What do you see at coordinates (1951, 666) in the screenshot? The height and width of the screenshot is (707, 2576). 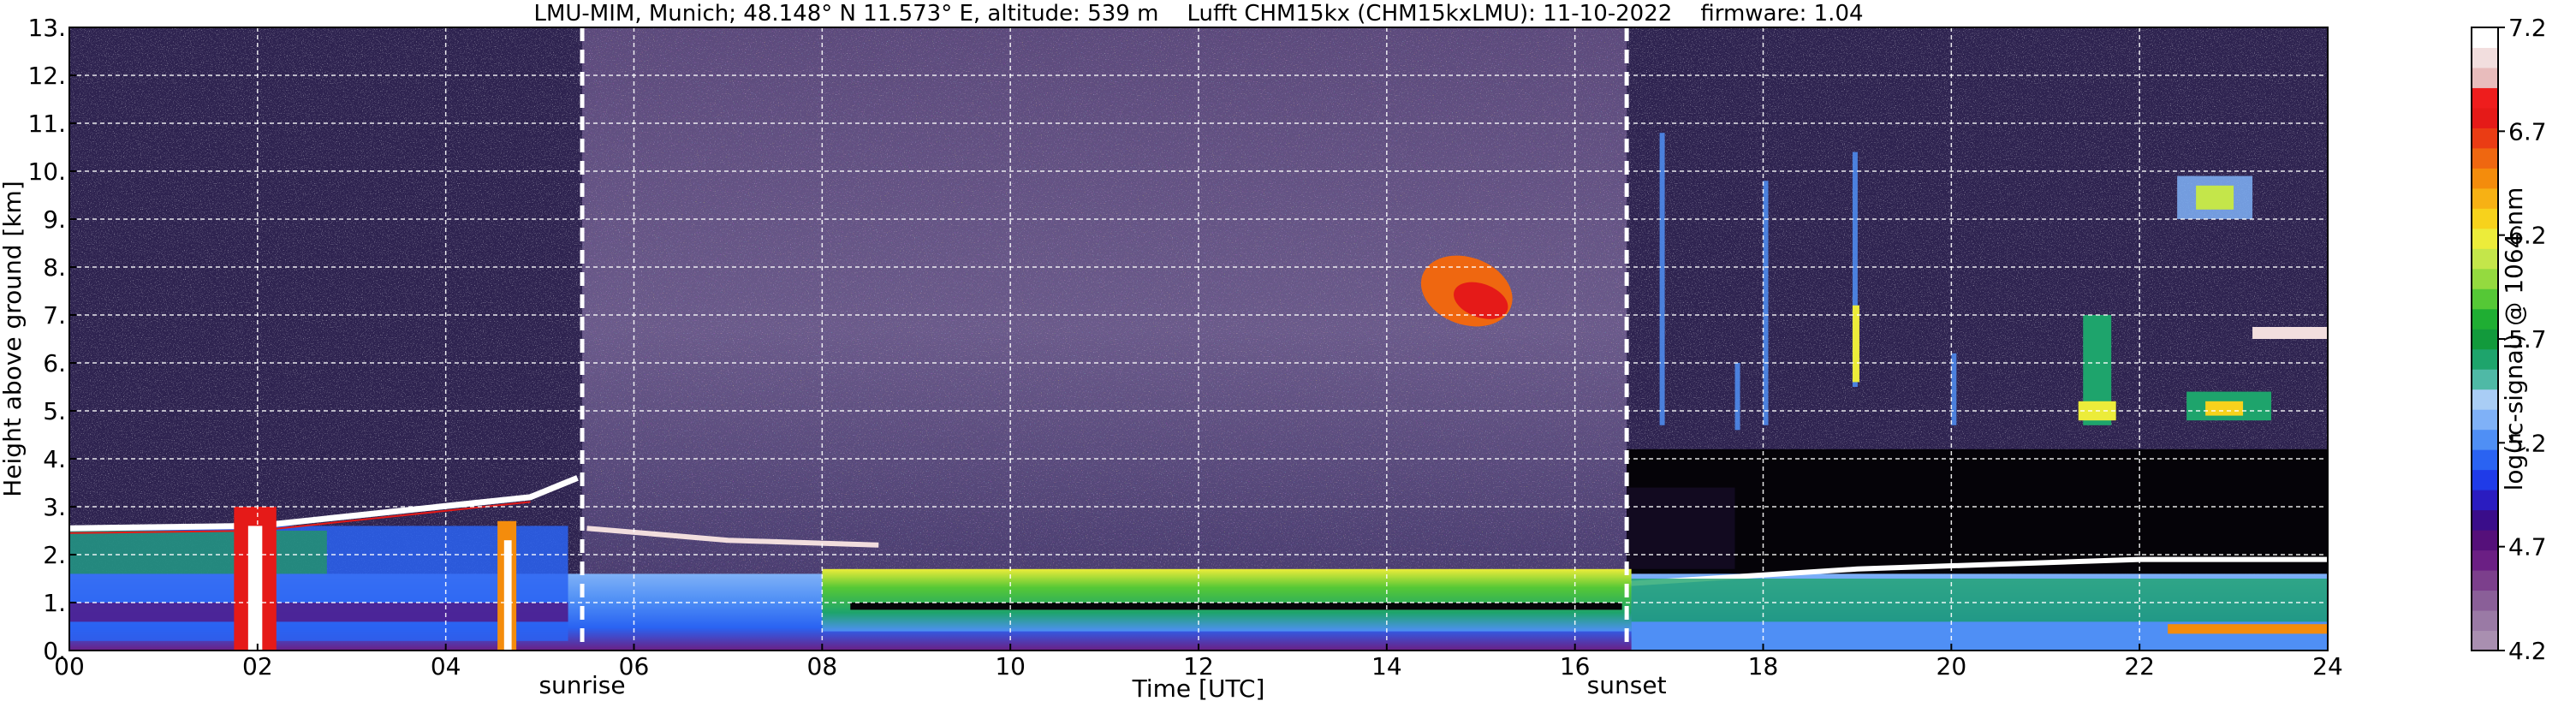 I see `x-tick-label: 20` at bounding box center [1951, 666].